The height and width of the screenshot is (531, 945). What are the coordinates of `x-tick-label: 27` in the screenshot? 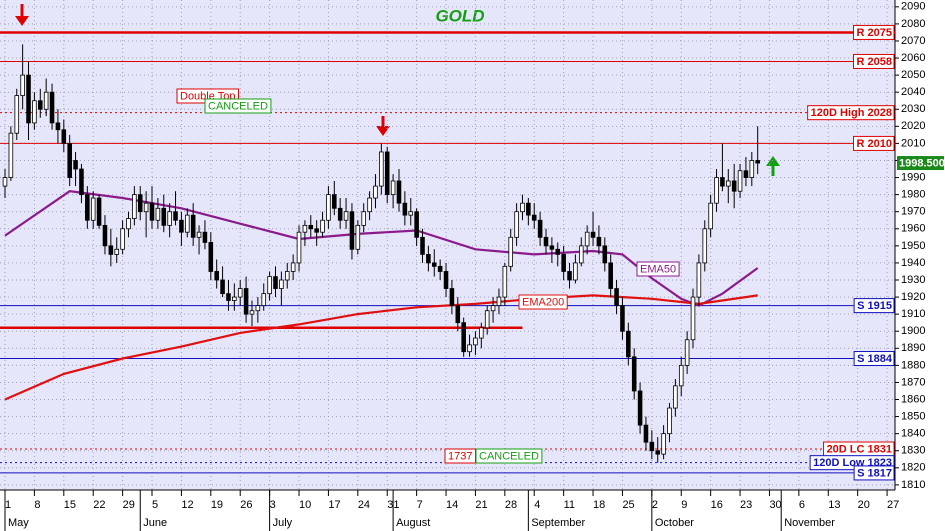 It's located at (893, 505).